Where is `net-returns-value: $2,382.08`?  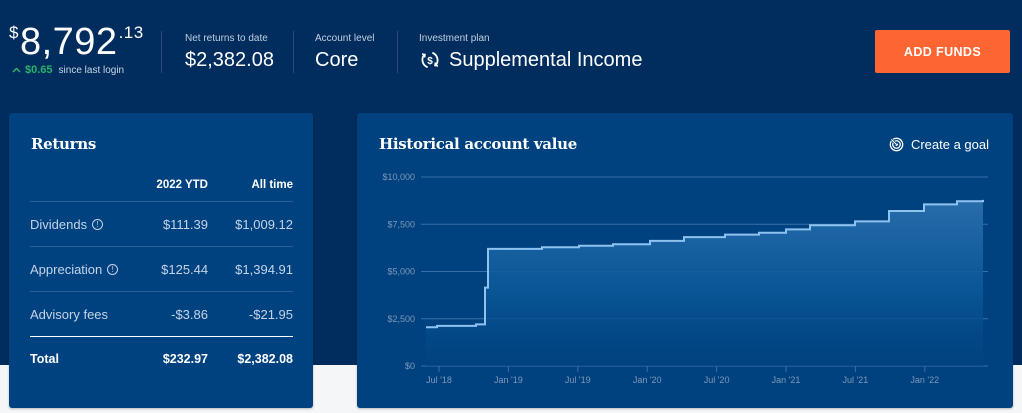
net-returns-value: $2,382.08 is located at coordinates (229, 60).